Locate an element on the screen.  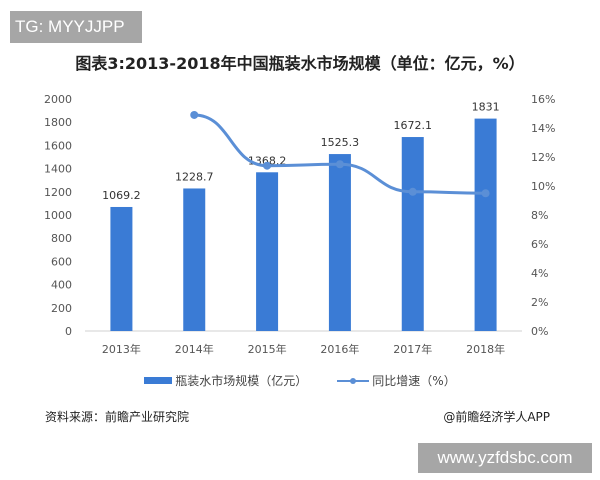
right-tick-label: 14% is located at coordinates (543, 128).